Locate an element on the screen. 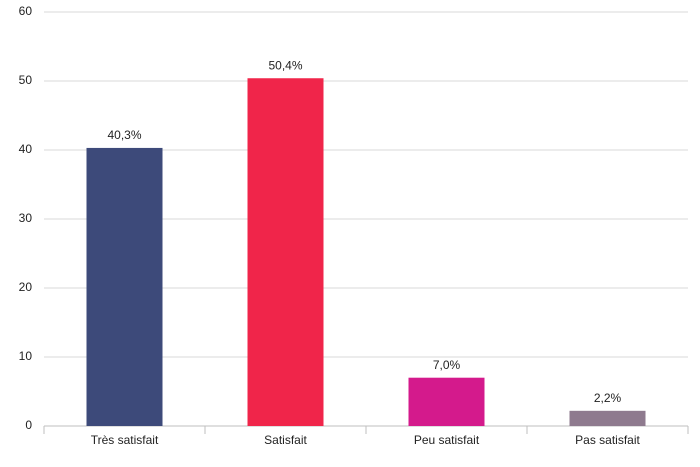  value-label: 7,0% is located at coordinates (447, 365).